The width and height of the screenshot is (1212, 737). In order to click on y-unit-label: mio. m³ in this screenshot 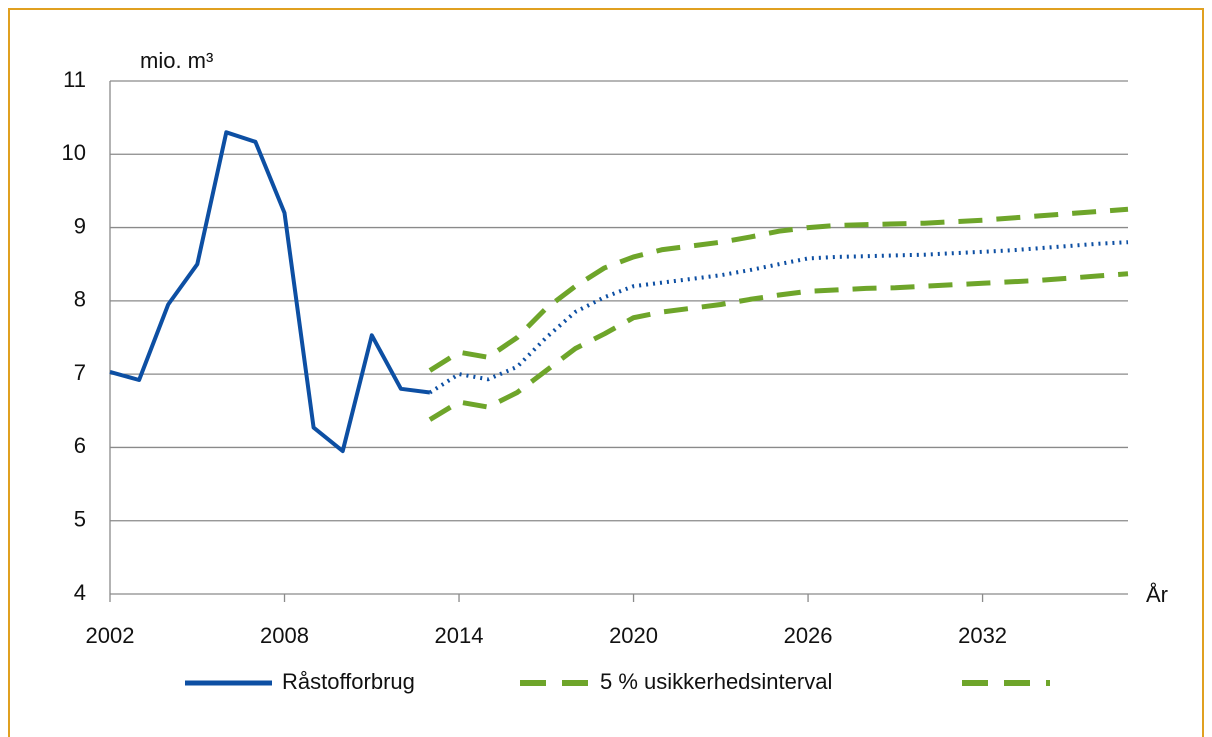, I will do `click(176, 60)`.